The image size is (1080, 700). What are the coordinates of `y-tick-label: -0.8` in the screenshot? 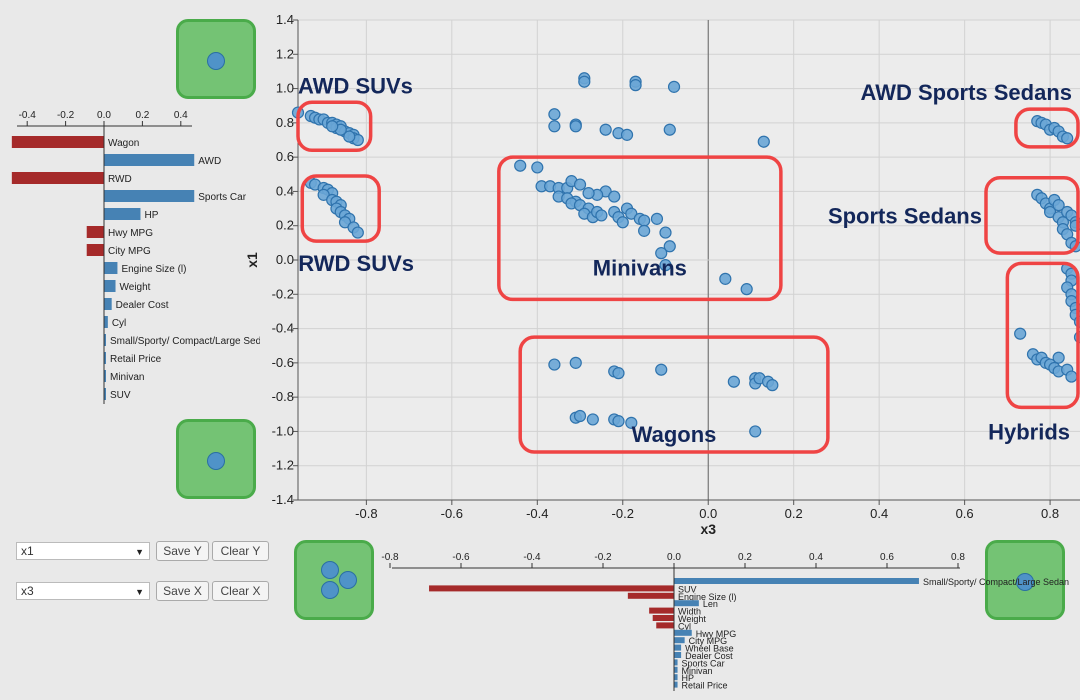 It's located at (283, 396).